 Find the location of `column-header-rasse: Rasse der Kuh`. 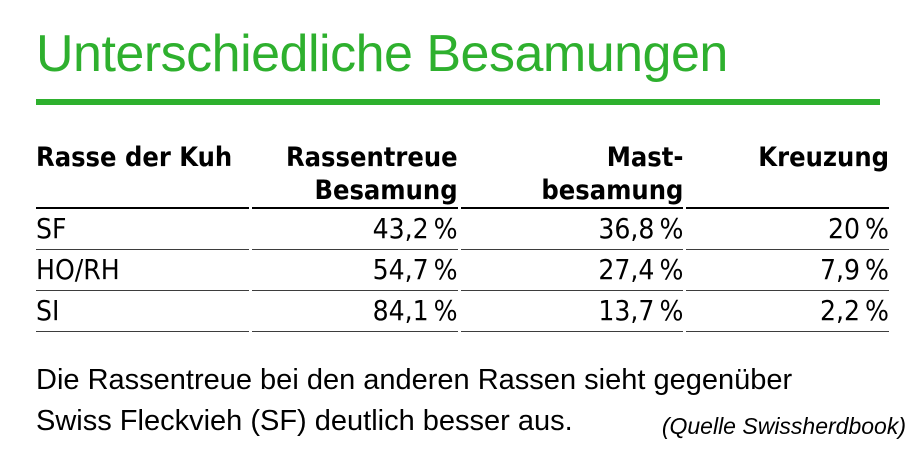

column-header-rasse: Rasse der Kuh is located at coordinates (142, 175).